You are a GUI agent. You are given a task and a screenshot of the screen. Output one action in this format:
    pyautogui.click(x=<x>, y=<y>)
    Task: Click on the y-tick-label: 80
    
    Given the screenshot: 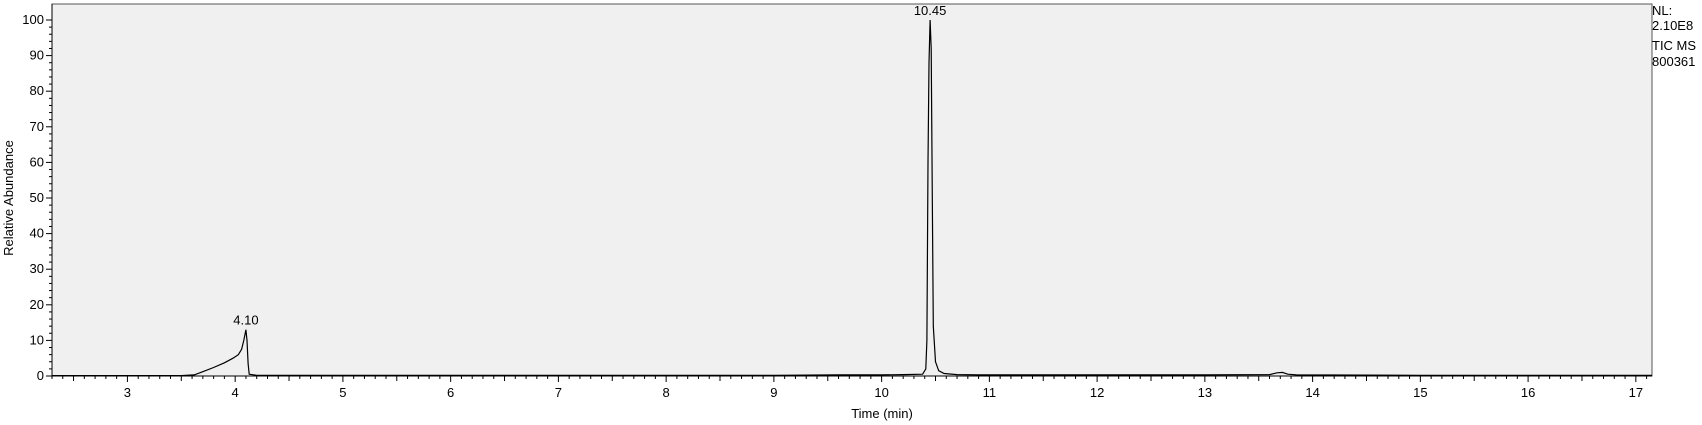 What is the action you would take?
    pyautogui.click(x=37, y=90)
    